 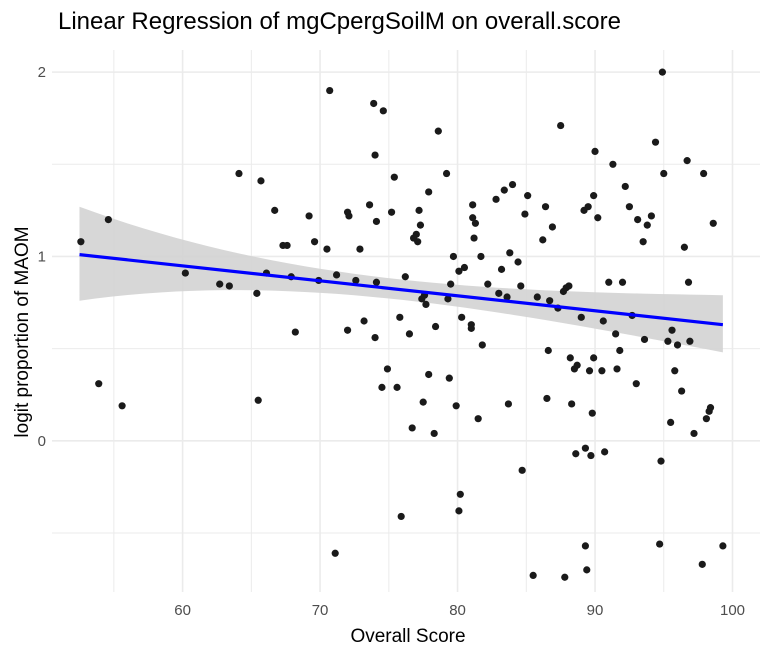 What do you see at coordinates (459, 610) in the screenshot?
I see `x-axis-ticks: 60 70 80 90 100` at bounding box center [459, 610].